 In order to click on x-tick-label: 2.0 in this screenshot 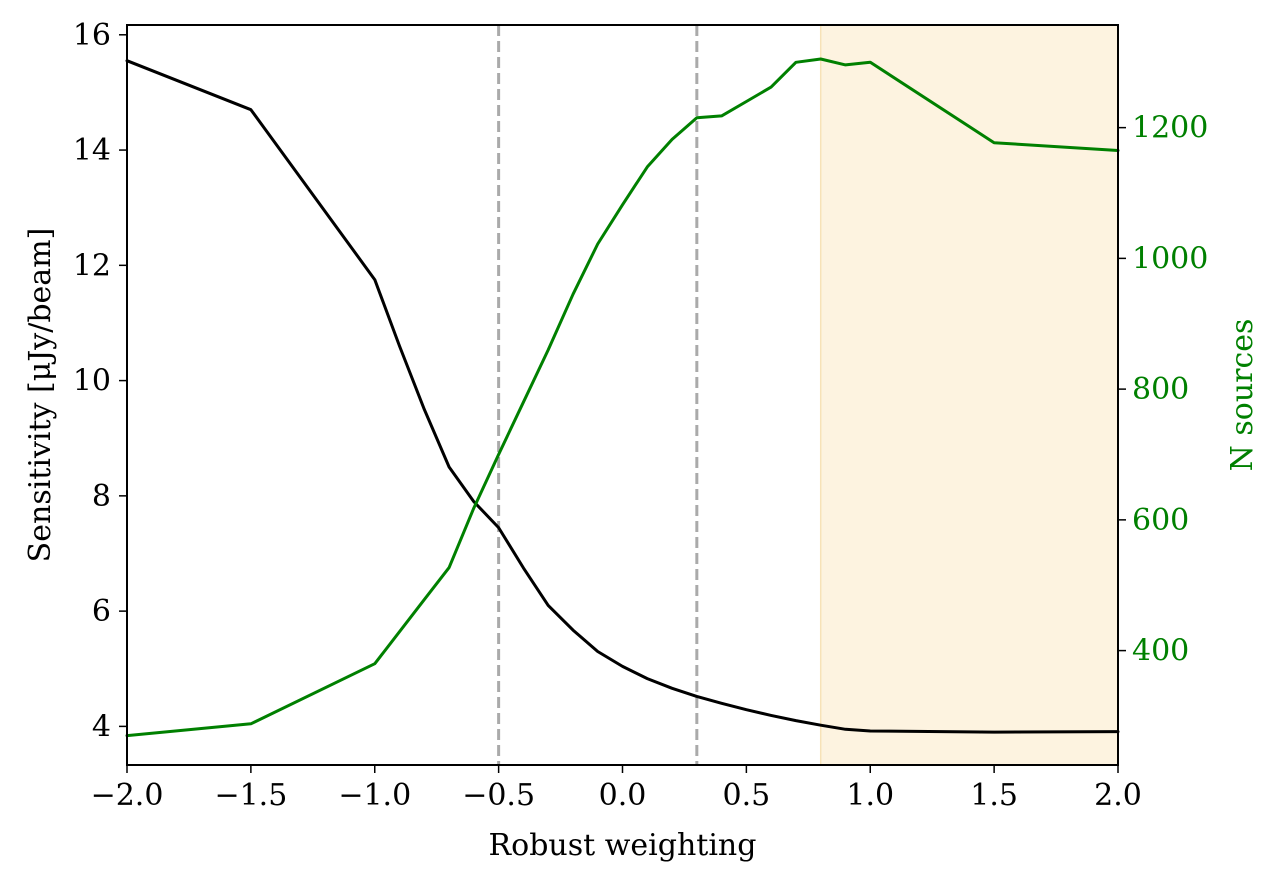, I will do `click(1118, 795)`.